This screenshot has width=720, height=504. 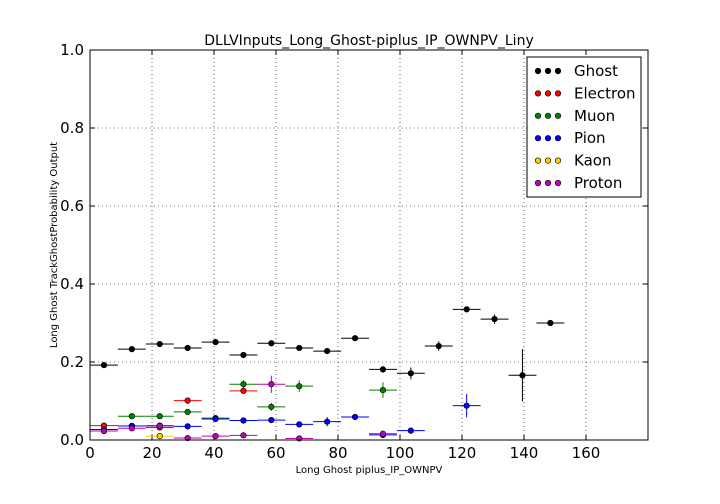 I want to click on x-tick-label: 120, so click(x=462, y=453).